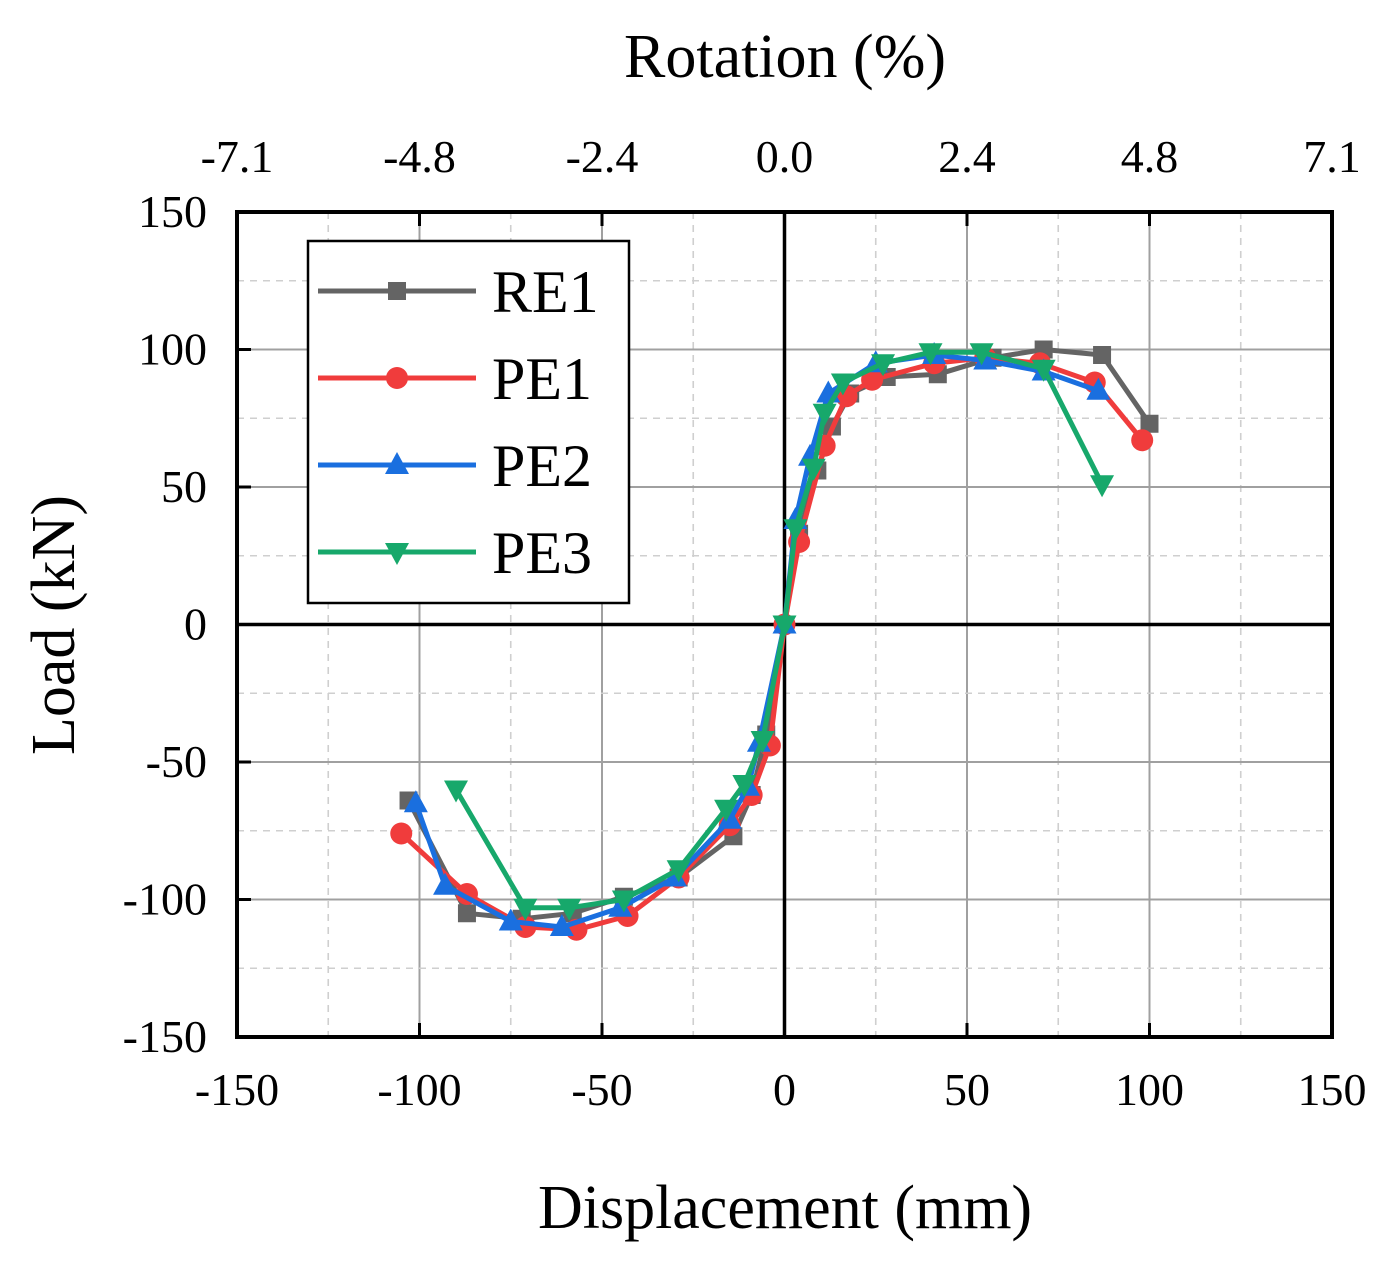 Image resolution: width=1397 pixels, height=1271 pixels. I want to click on y-tick-label: 50, so click(184, 486).